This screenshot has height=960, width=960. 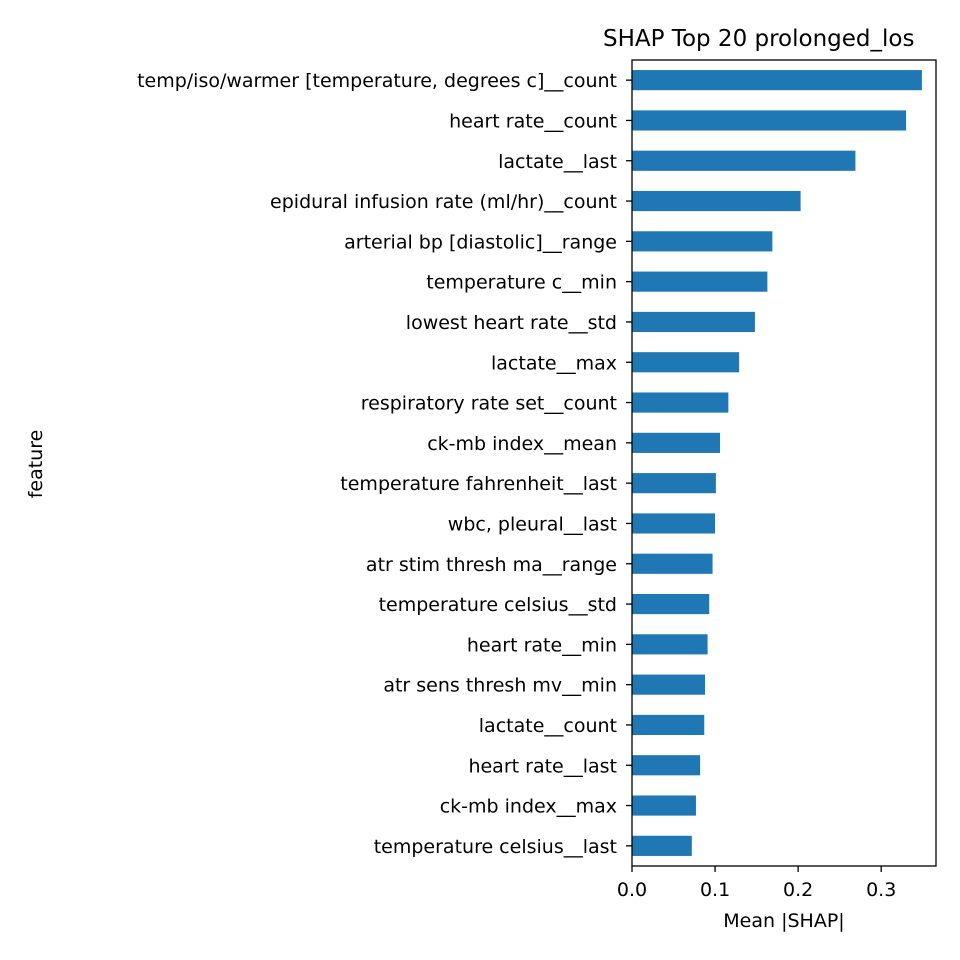 I want to click on y-tick-label: temperature c__min, so click(x=521, y=283).